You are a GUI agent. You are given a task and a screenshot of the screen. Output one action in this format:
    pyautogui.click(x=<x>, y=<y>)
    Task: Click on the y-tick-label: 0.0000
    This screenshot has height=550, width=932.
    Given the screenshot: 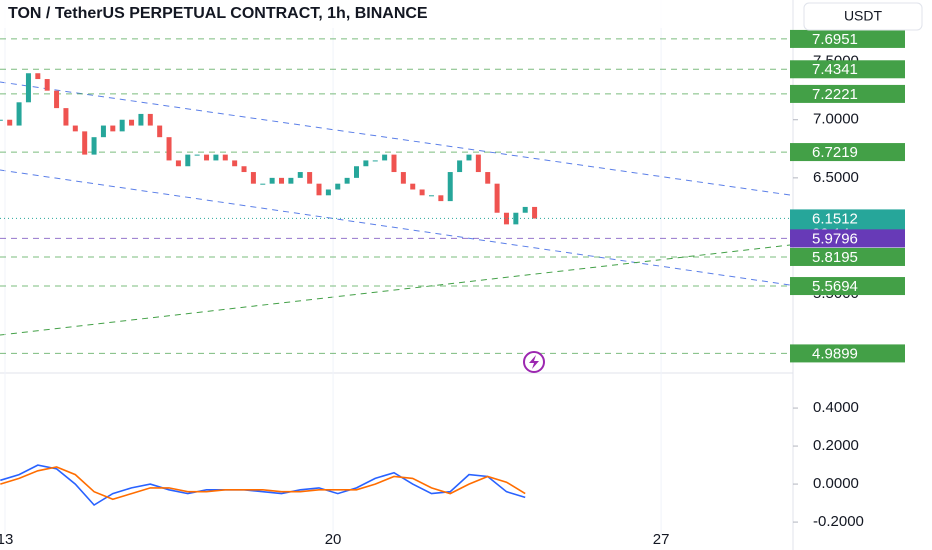 What is the action you would take?
    pyautogui.click(x=836, y=483)
    